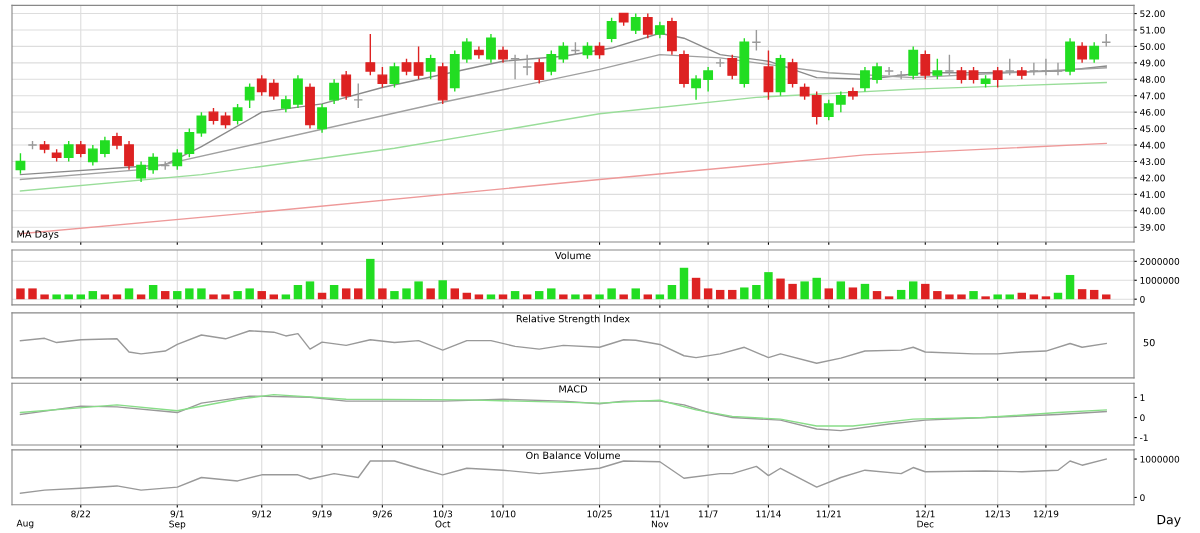 This screenshot has width=1200, height=533. What do you see at coordinates (708, 514) in the screenshot?
I see `x-tick-label: 11/7` at bounding box center [708, 514].